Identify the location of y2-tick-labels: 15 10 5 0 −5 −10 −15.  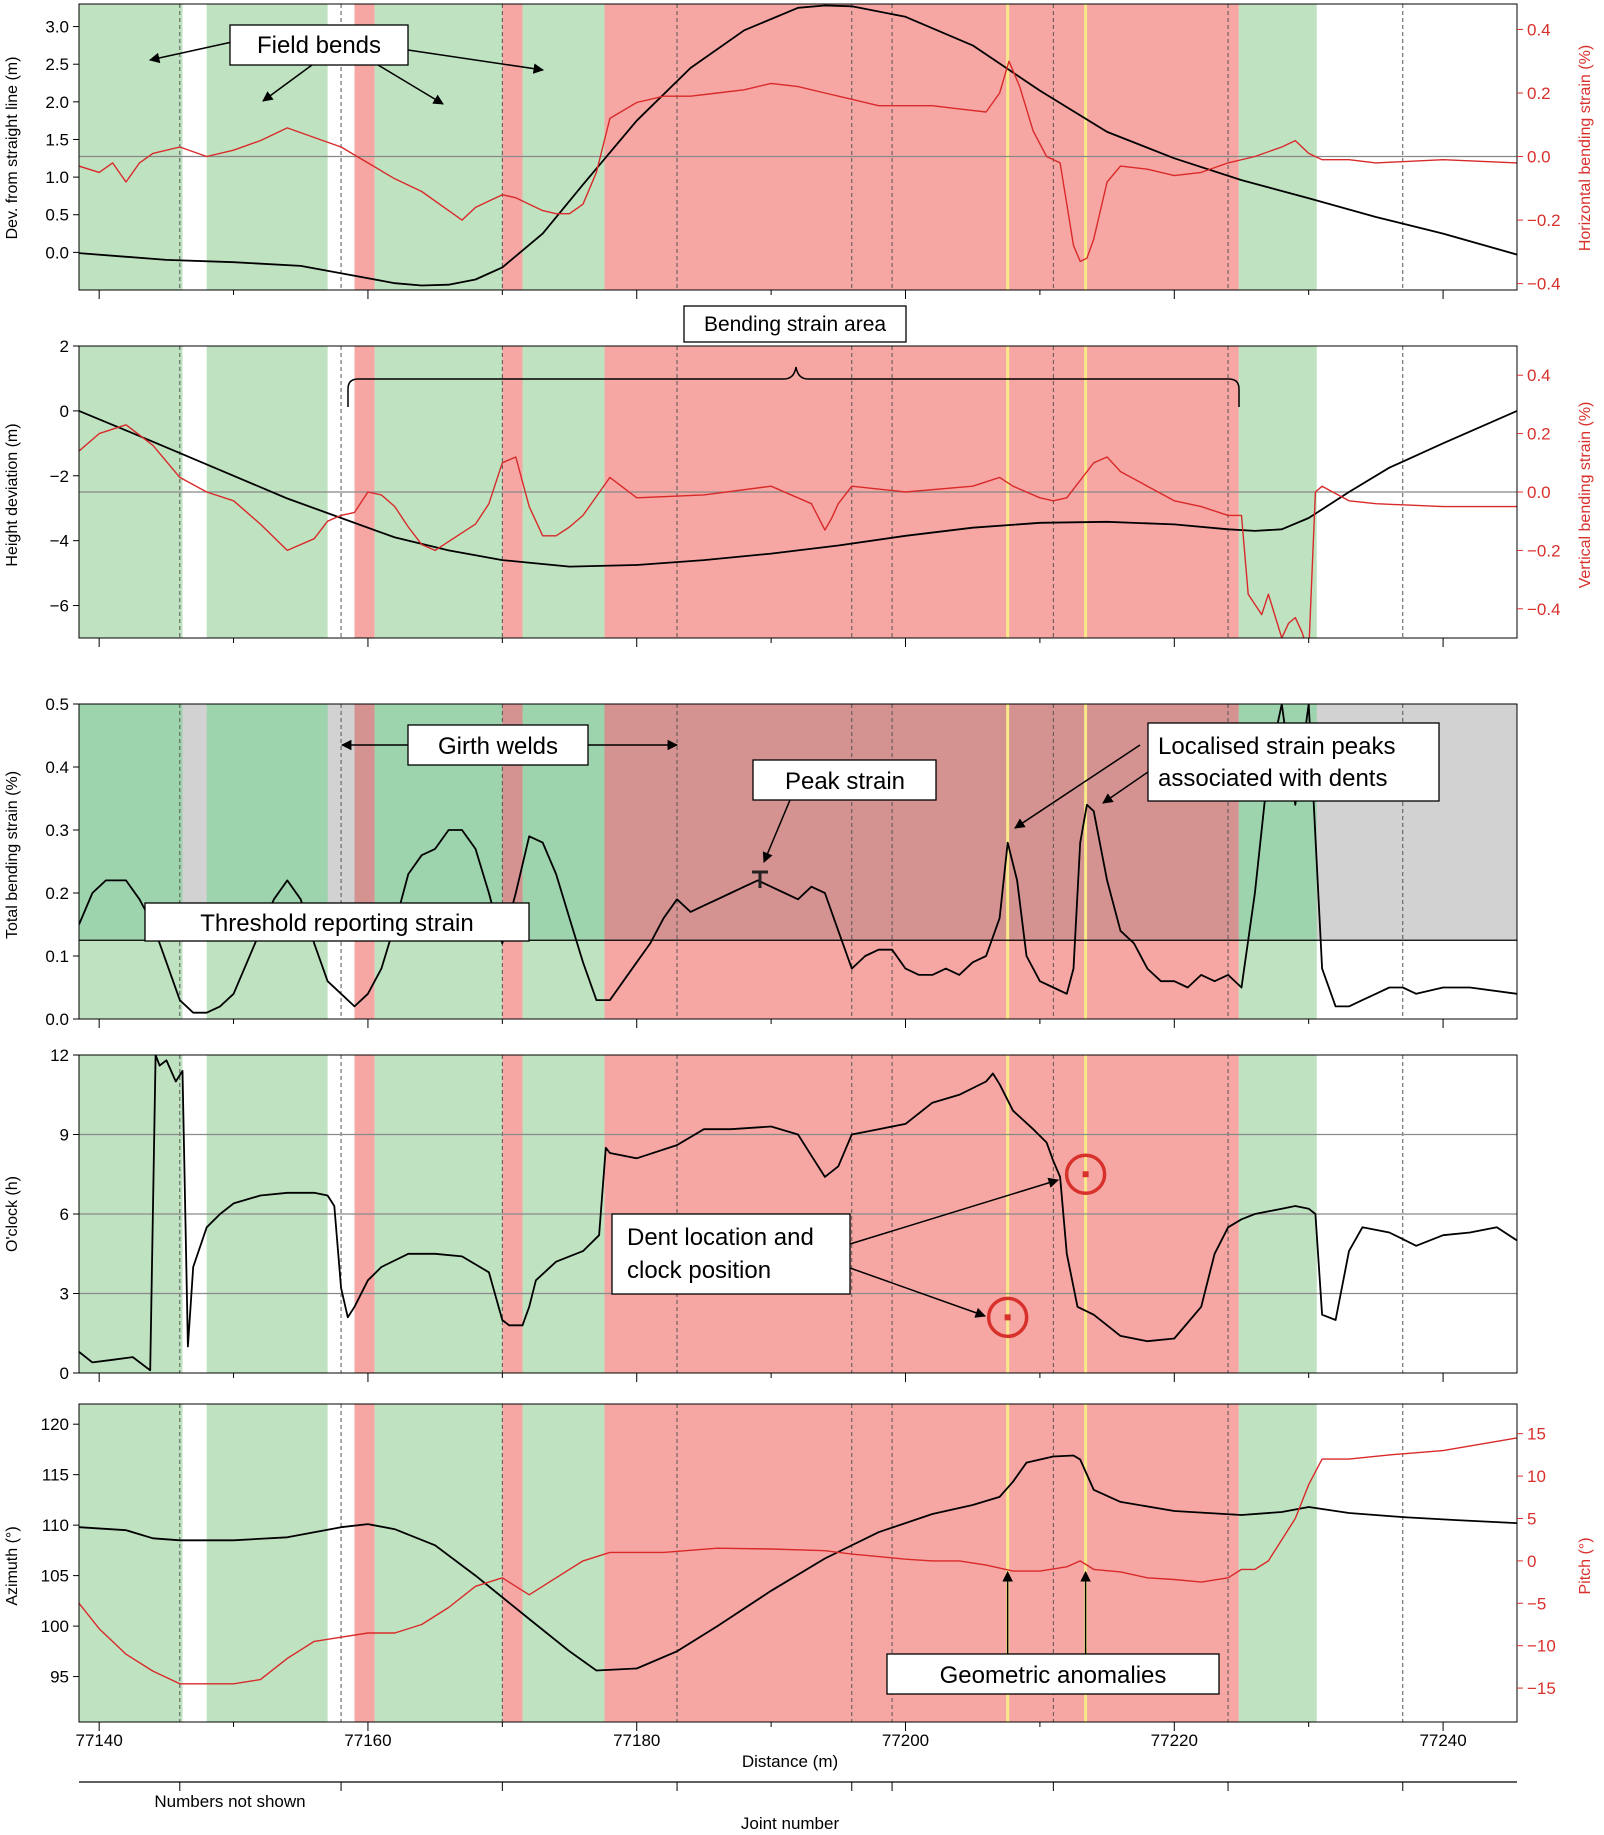
(1536, 1561).